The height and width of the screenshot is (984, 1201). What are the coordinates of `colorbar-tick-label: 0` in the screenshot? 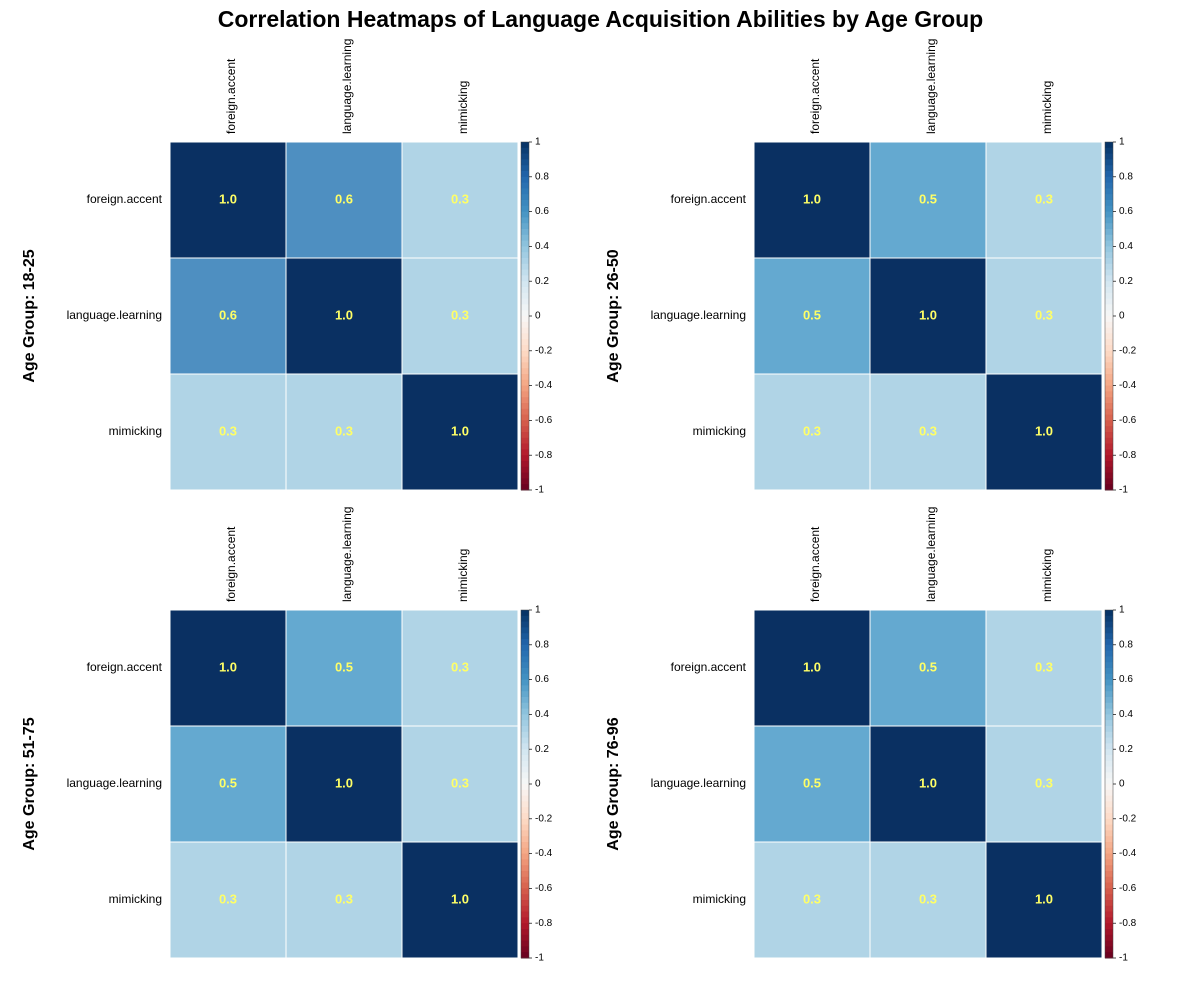 It's located at (538, 784).